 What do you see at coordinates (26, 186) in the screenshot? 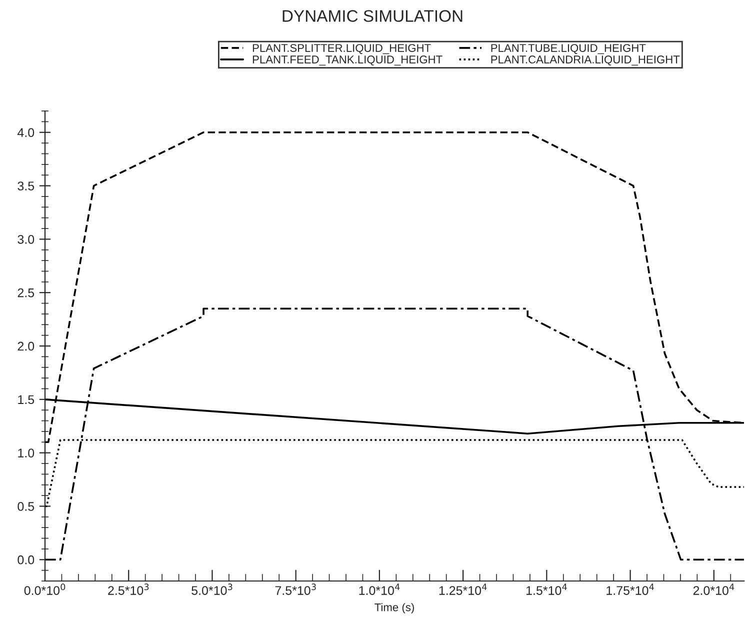
I see `y-tick-label: 3.5` at bounding box center [26, 186].